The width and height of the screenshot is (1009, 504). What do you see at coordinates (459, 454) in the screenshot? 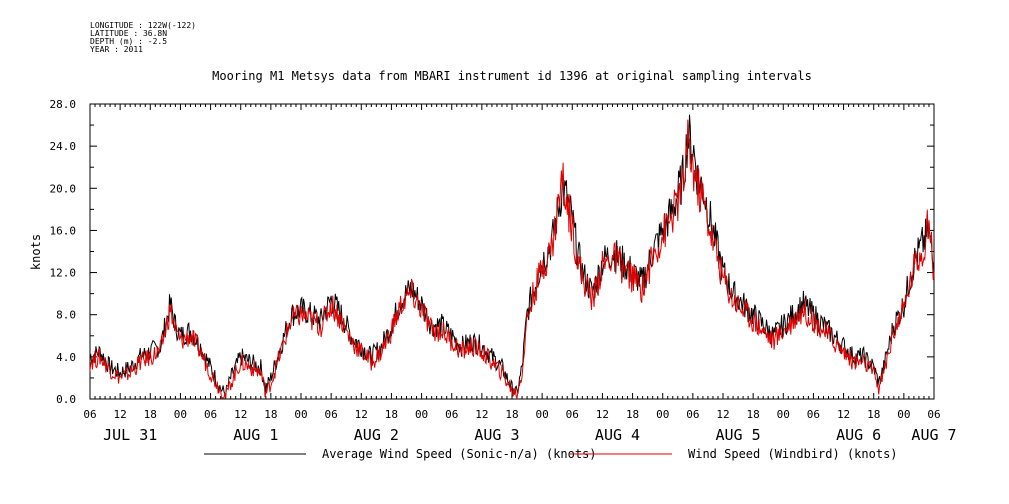
I see `legend-label: Average Wind Speed (Sonic-n/a) (knots)` at bounding box center [459, 454].